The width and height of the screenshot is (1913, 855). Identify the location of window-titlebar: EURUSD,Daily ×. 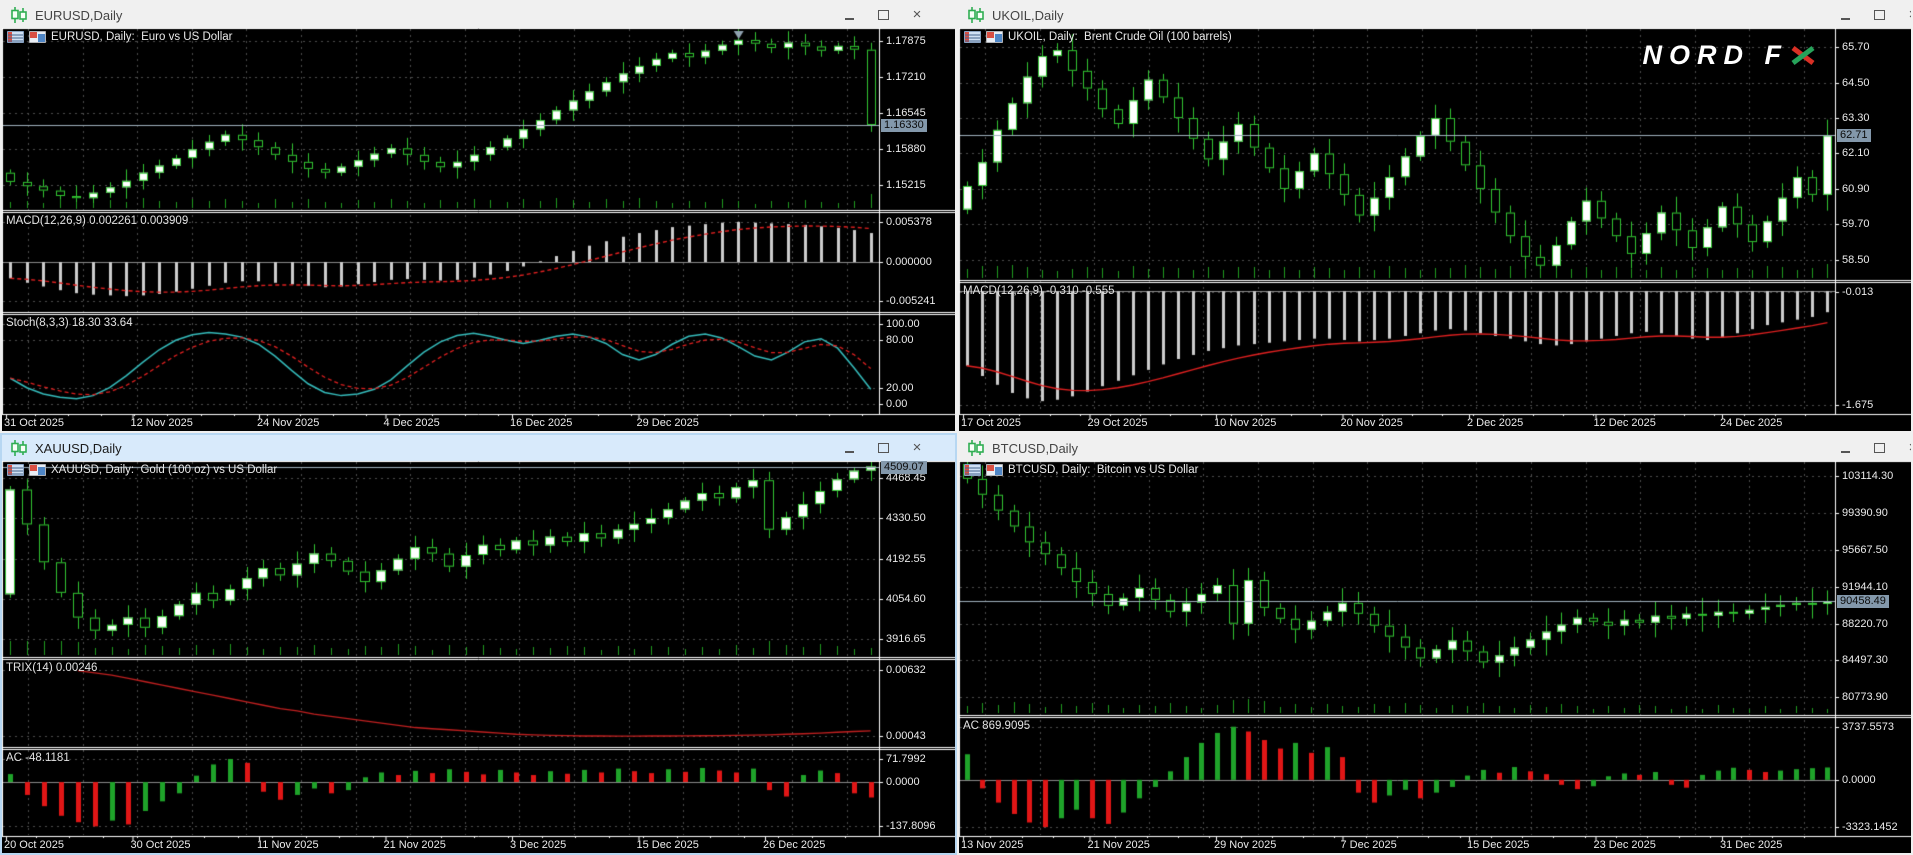
(478, 15).